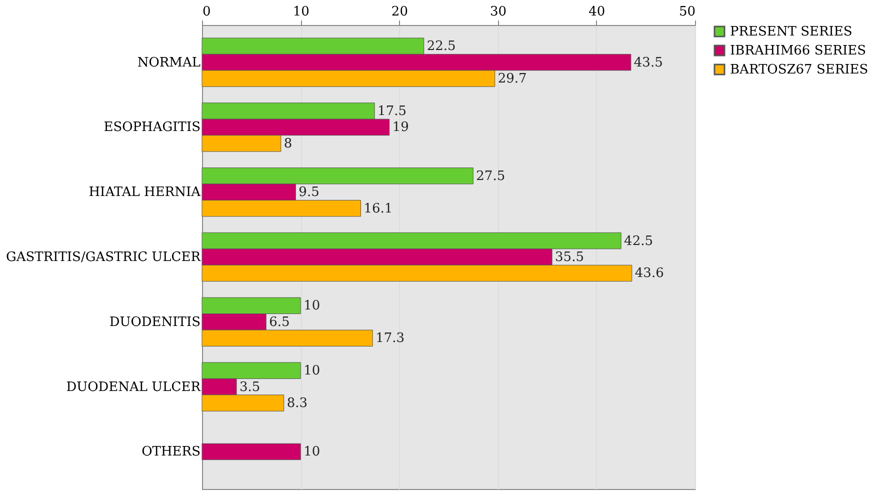  Describe the element at coordinates (512, 79) in the screenshot. I see `data-label: 29.7` at that location.